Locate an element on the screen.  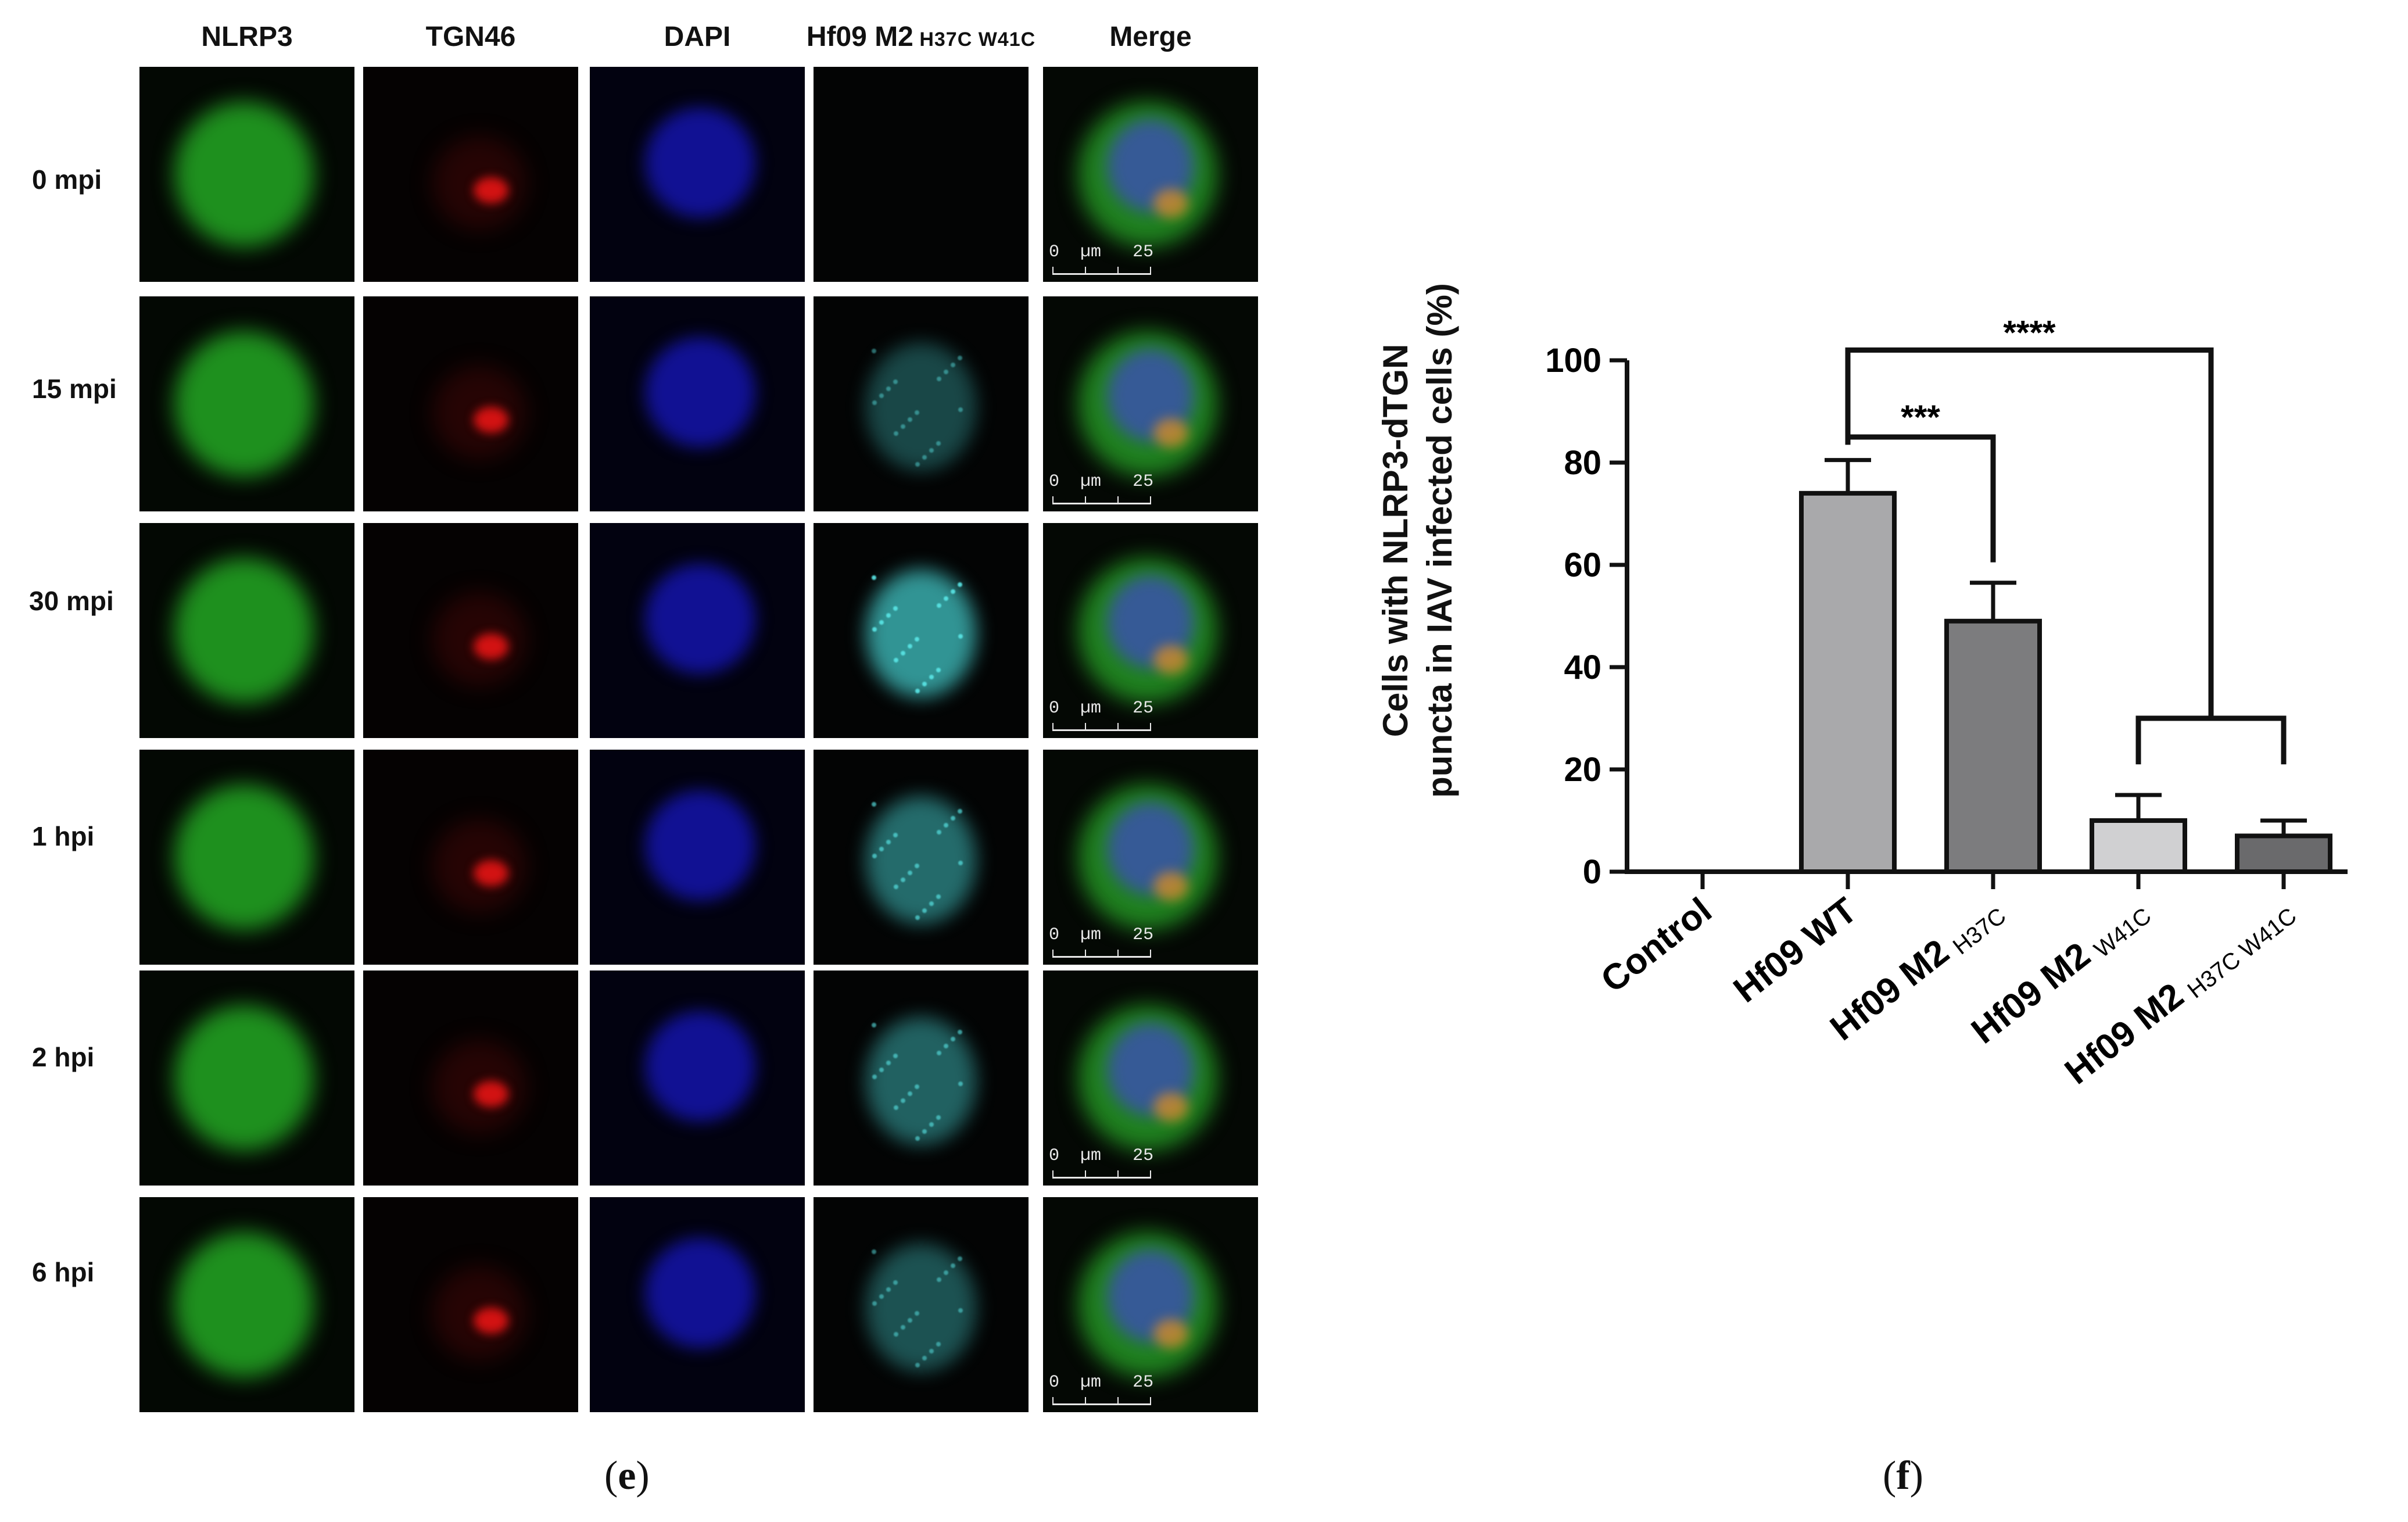
column-header-merge: Merge is located at coordinates (1150, 37).